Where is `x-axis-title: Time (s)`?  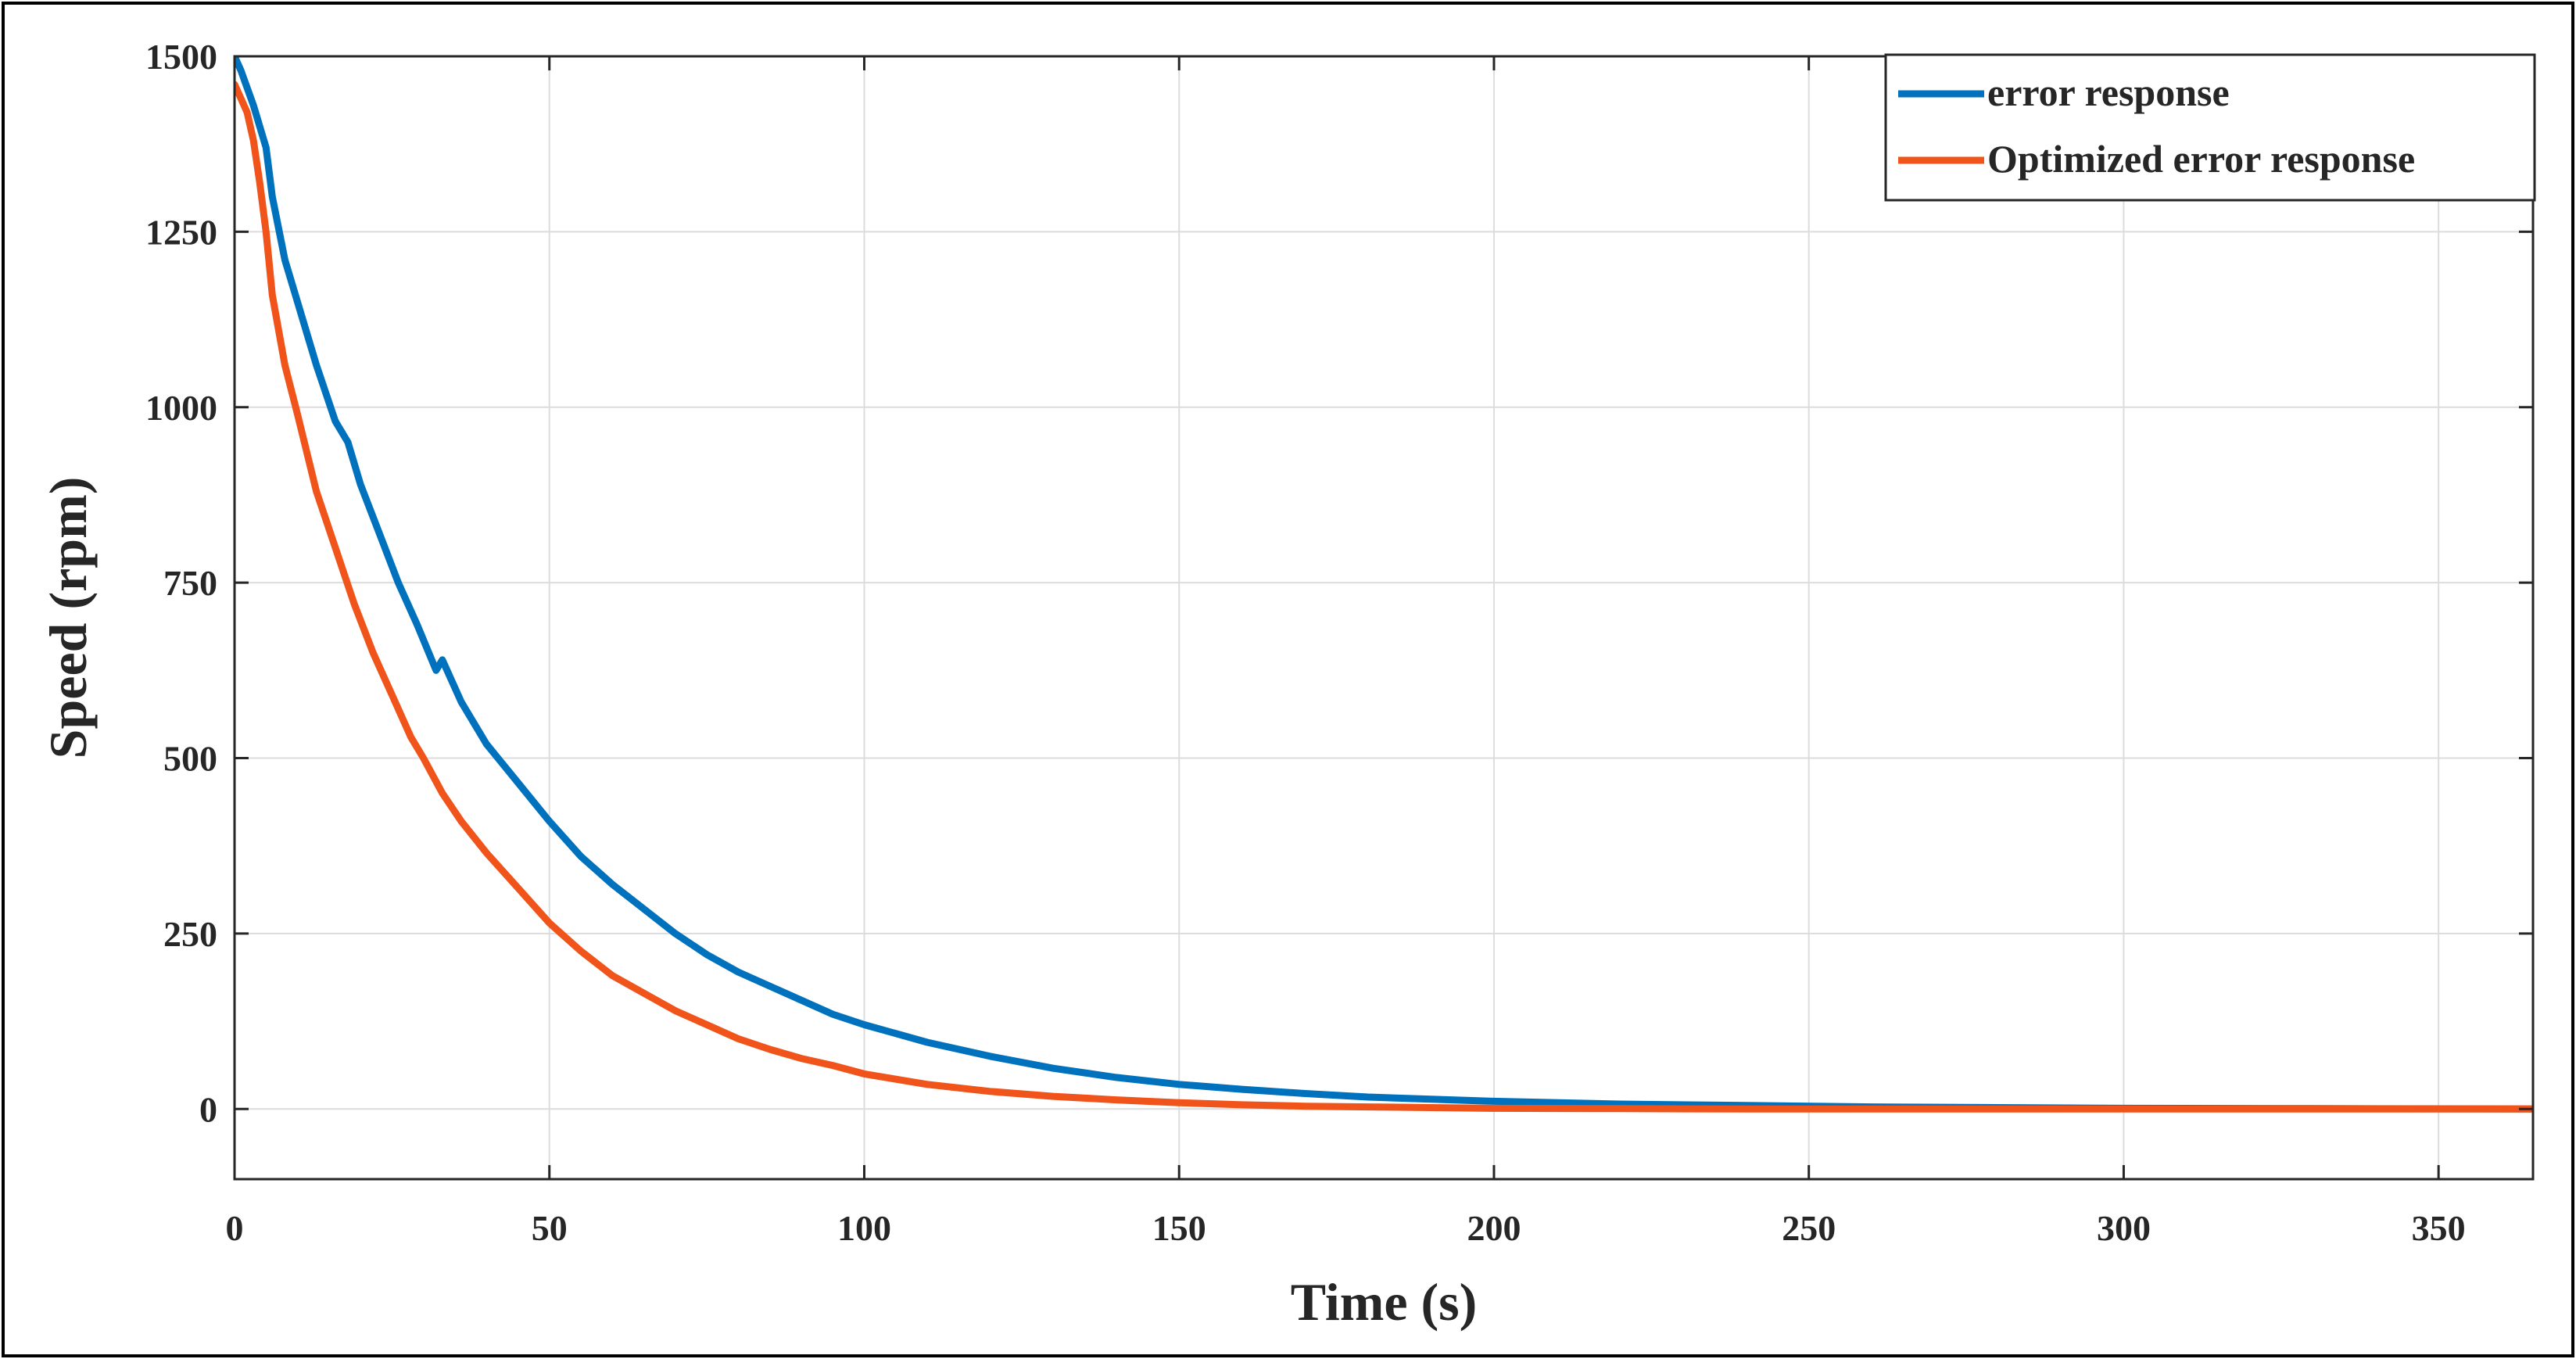
x-axis-title: Time (s) is located at coordinates (1384, 1302).